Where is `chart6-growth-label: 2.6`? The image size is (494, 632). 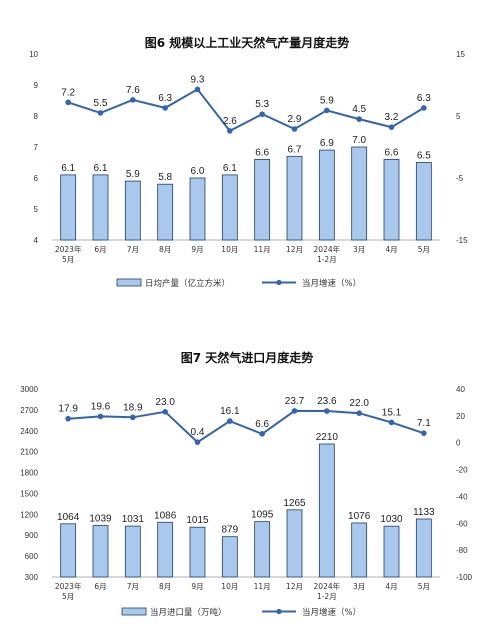 chart6-growth-label: 2.6 is located at coordinates (230, 121).